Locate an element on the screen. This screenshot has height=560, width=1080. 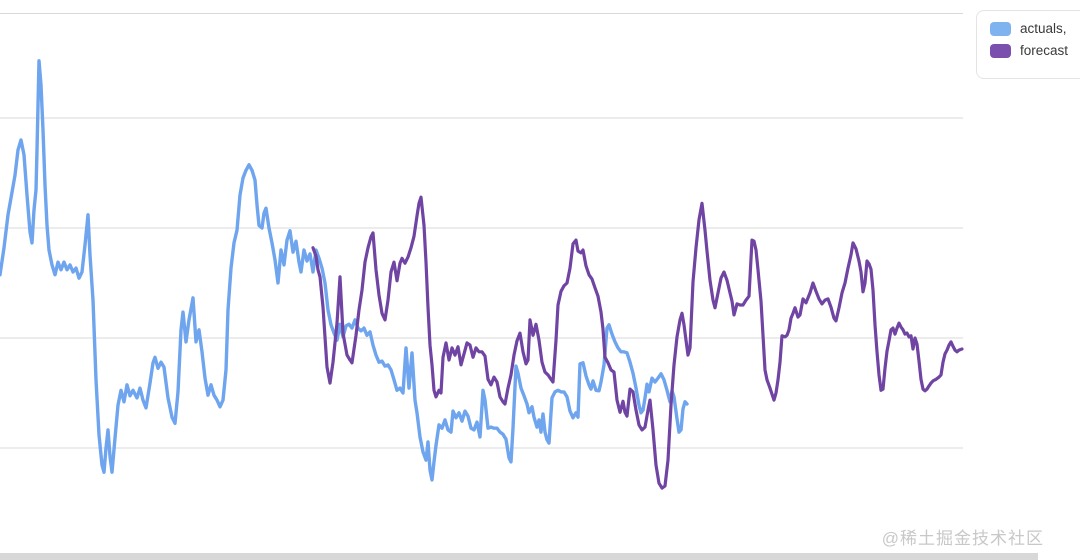
legend-item-forecast: forecast is located at coordinates (1035, 50).